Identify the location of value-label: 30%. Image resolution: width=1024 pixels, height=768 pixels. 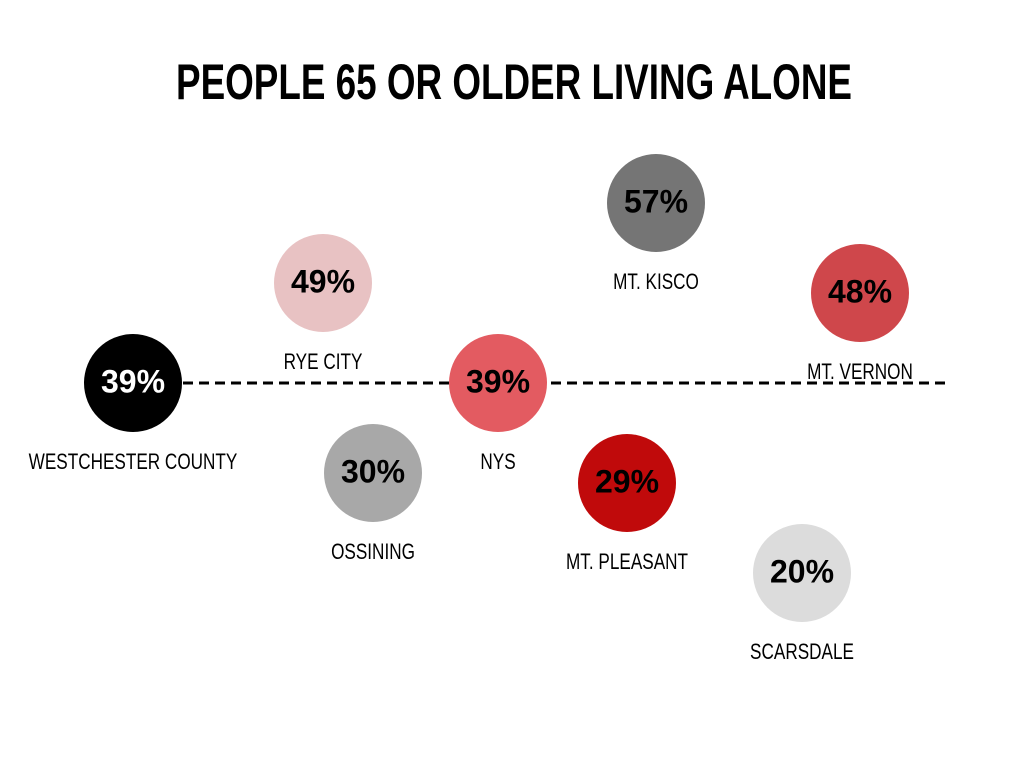
(373, 471).